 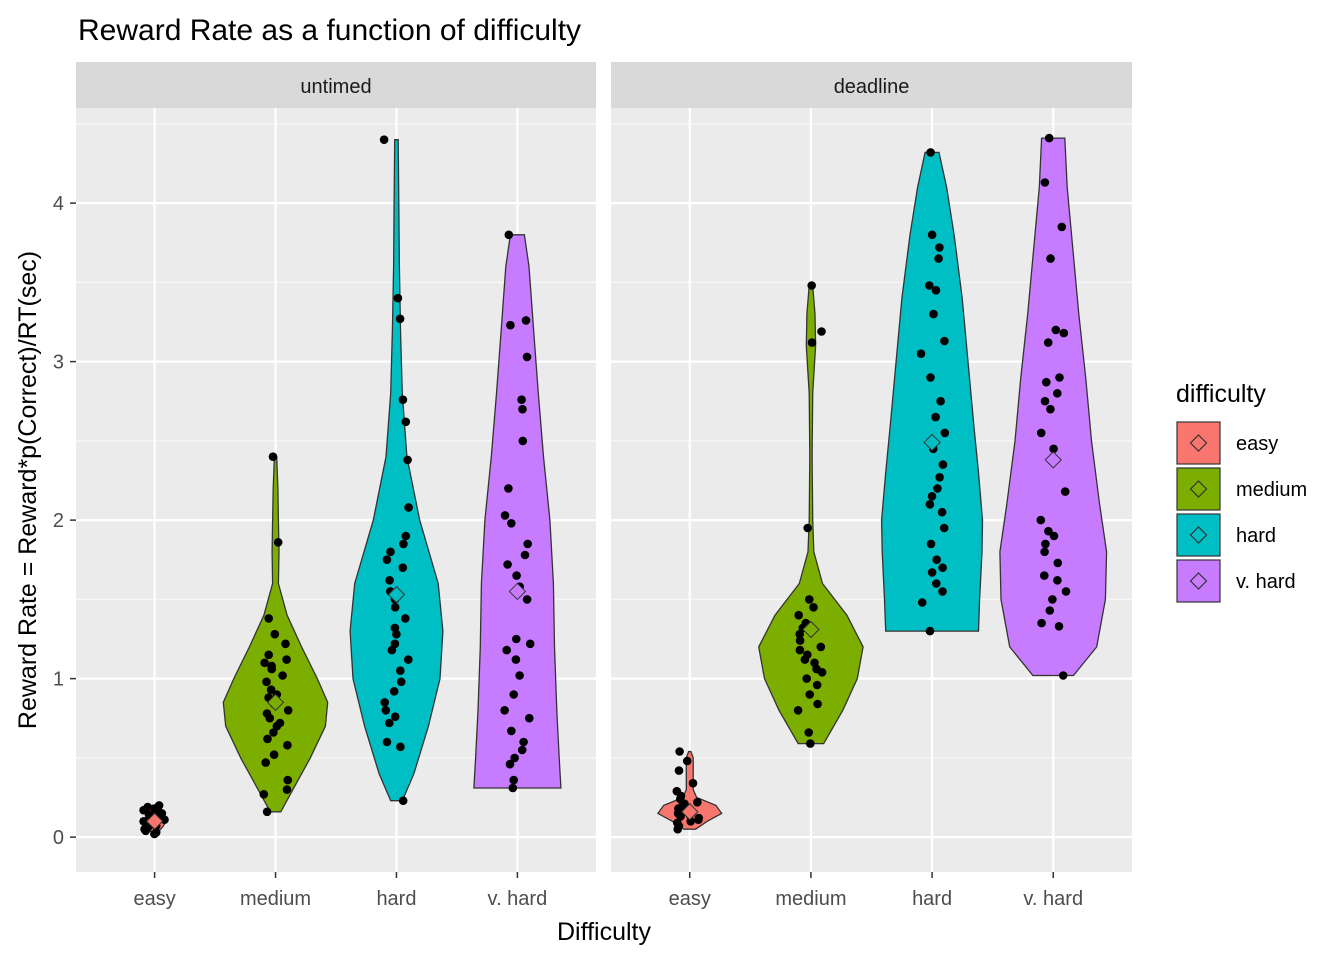 I want to click on legend-label: v. hard, so click(x=1266, y=582).